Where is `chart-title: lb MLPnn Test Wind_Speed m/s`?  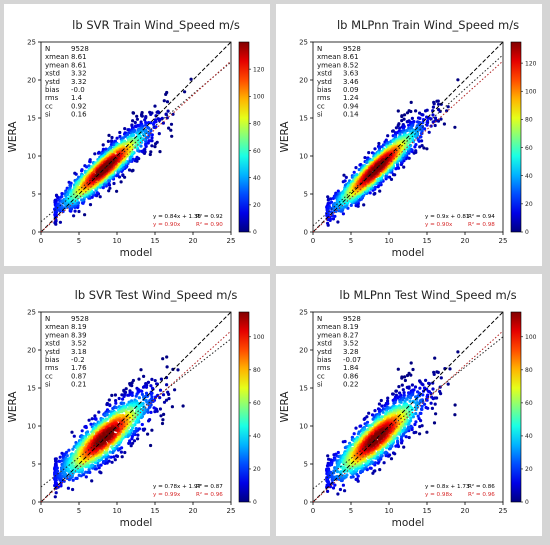 chart-title: lb MLPnn Test Wind_Speed m/s is located at coordinates (427, 295).